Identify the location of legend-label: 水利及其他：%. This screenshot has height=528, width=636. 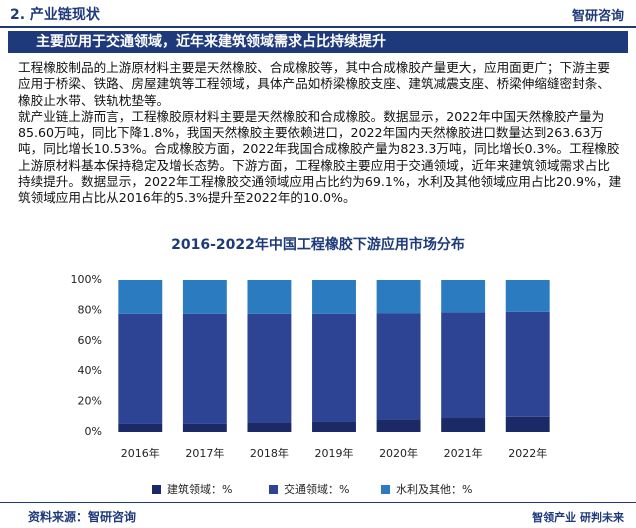
(434, 489).